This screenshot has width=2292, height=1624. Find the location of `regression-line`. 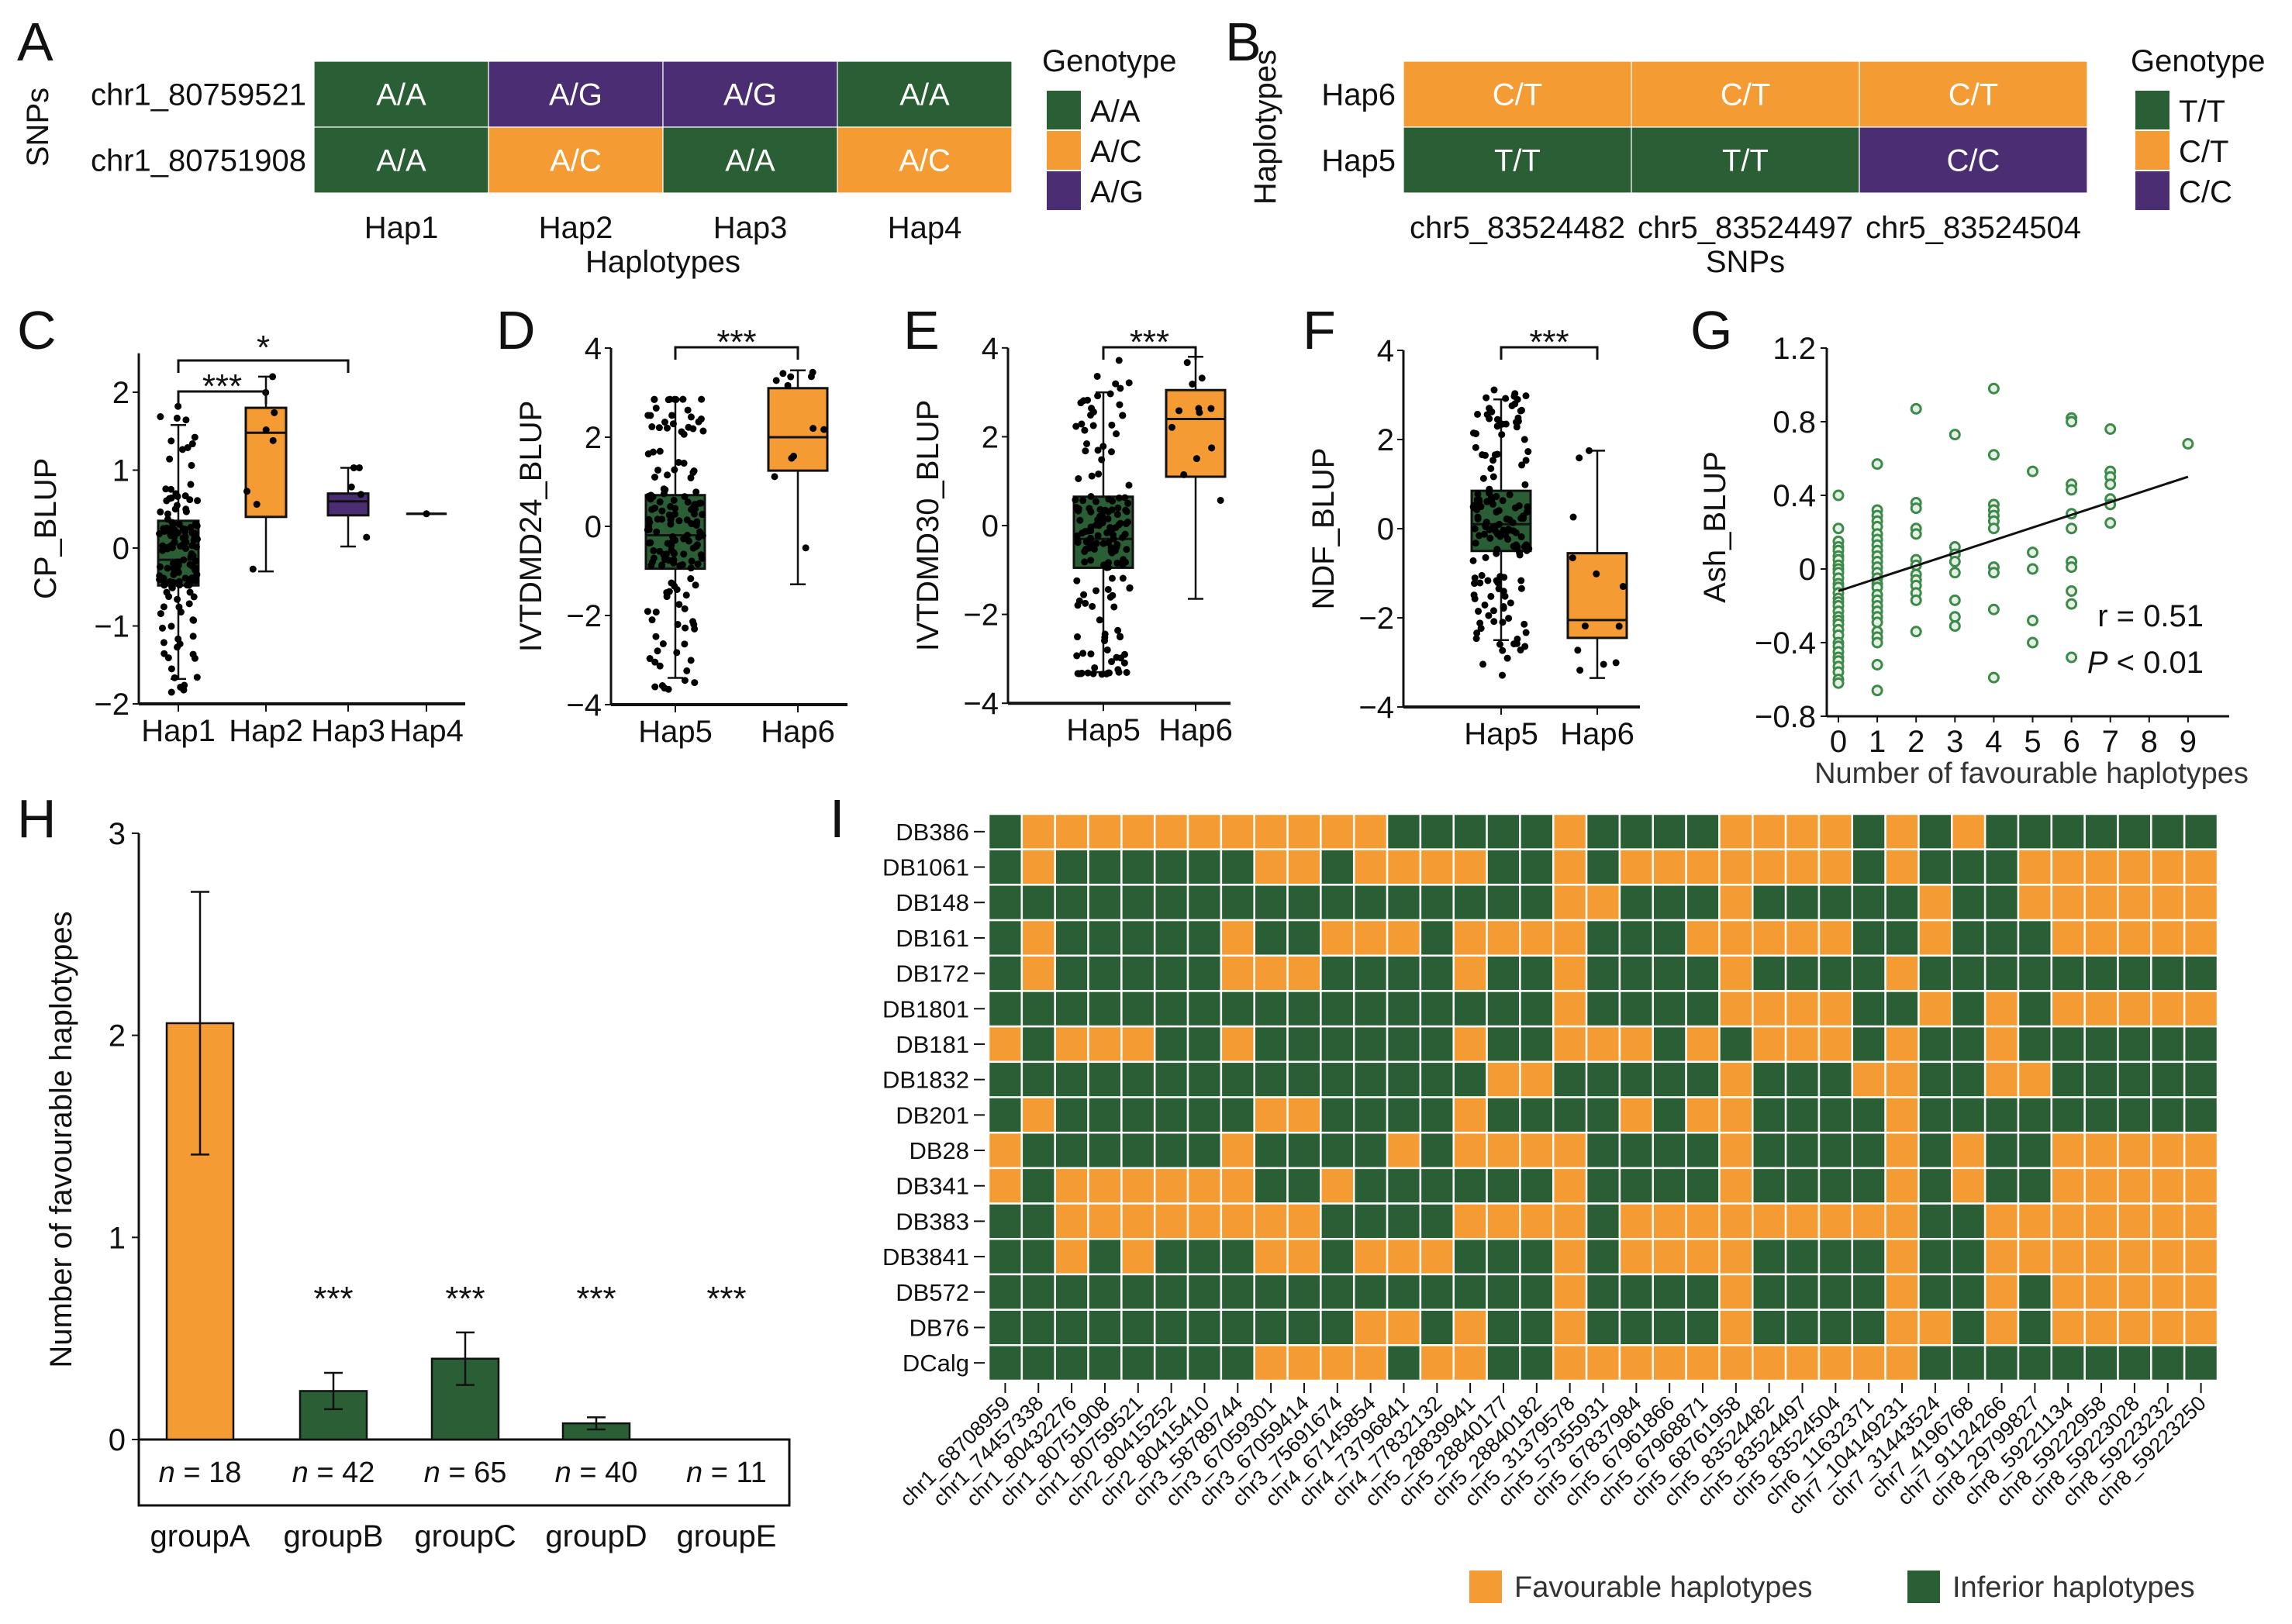

regression-line is located at coordinates (2013, 533).